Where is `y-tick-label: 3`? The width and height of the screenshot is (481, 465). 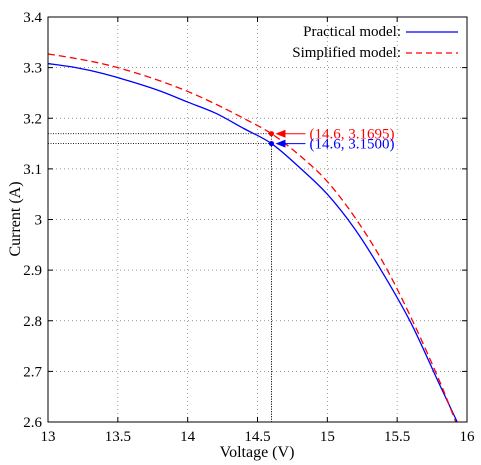 y-tick-label: 3 is located at coordinates (39, 221).